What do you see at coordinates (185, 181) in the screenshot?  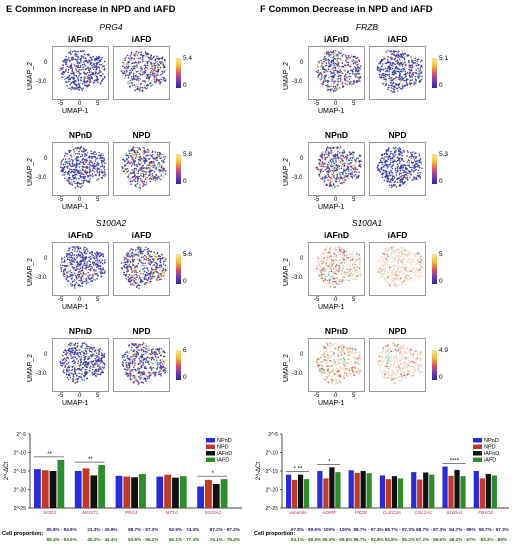 I see `colorbar-min-label: 0` at bounding box center [185, 181].